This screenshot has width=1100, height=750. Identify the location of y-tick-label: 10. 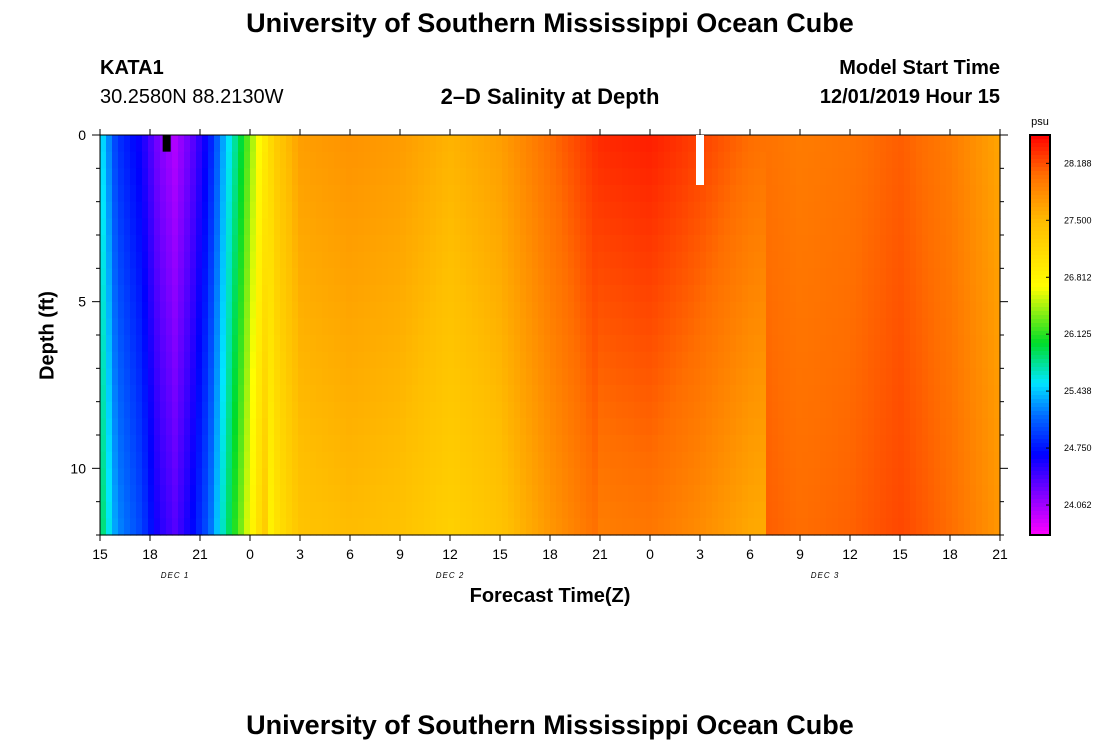
(78, 468).